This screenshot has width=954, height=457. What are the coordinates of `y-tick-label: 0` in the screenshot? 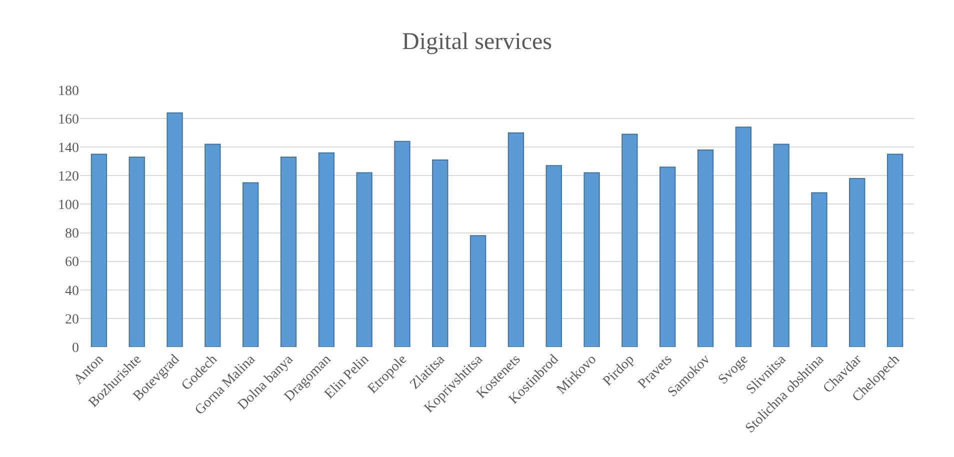 It's located at (75, 348).